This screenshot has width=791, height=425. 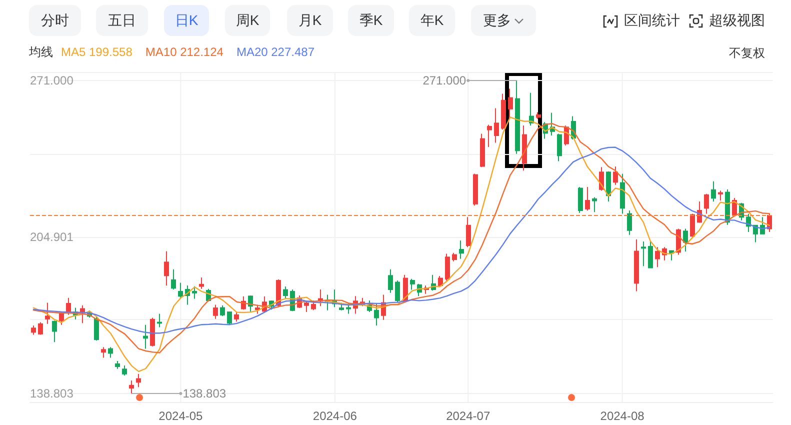 What do you see at coordinates (503, 20) in the screenshot?
I see `tab-button: 更多` at bounding box center [503, 20].